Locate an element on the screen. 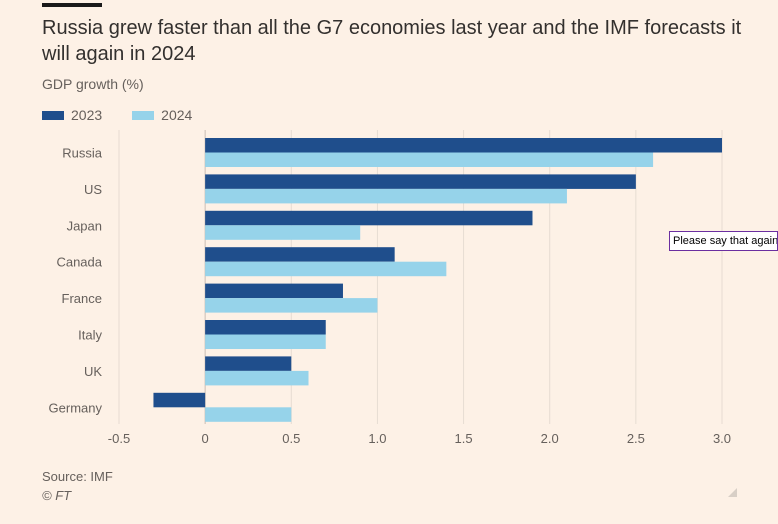 This screenshot has width=778, height=524. category-label: Italy is located at coordinates (90, 335).